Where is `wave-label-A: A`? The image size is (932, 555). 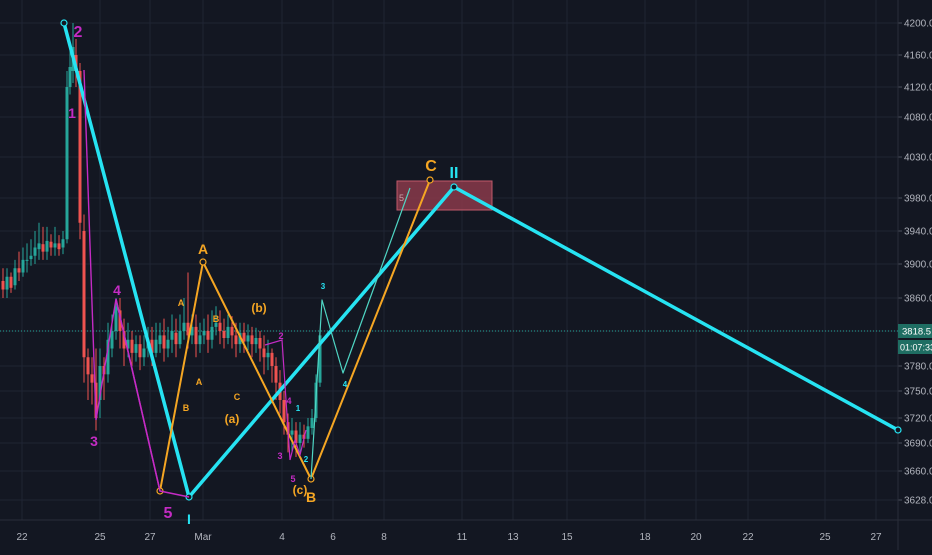
wave-label-A: A is located at coordinates (203, 249).